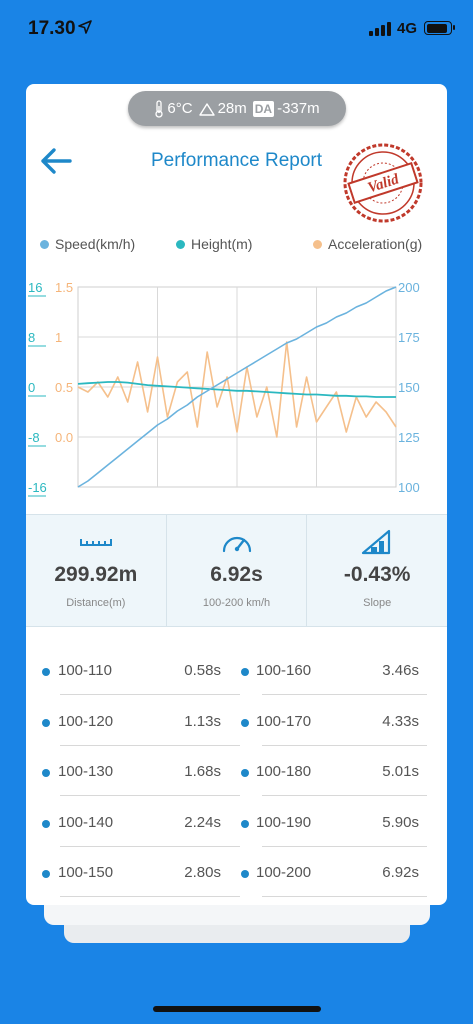 The height and width of the screenshot is (1024, 473). I want to click on location-arrow-icon, so click(85, 27).